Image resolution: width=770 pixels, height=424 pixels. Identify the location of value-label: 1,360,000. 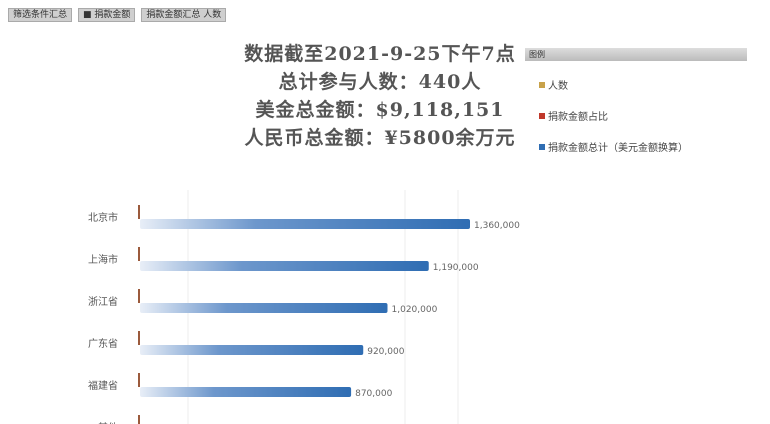
(497, 226).